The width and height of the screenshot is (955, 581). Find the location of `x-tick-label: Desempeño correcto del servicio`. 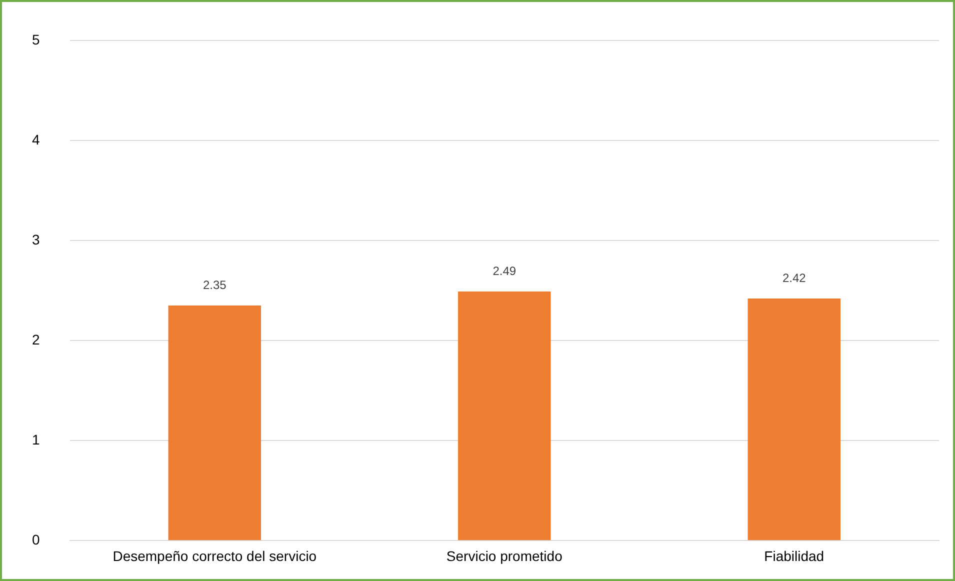

x-tick-label: Desempeño correcto del servicio is located at coordinates (214, 556).